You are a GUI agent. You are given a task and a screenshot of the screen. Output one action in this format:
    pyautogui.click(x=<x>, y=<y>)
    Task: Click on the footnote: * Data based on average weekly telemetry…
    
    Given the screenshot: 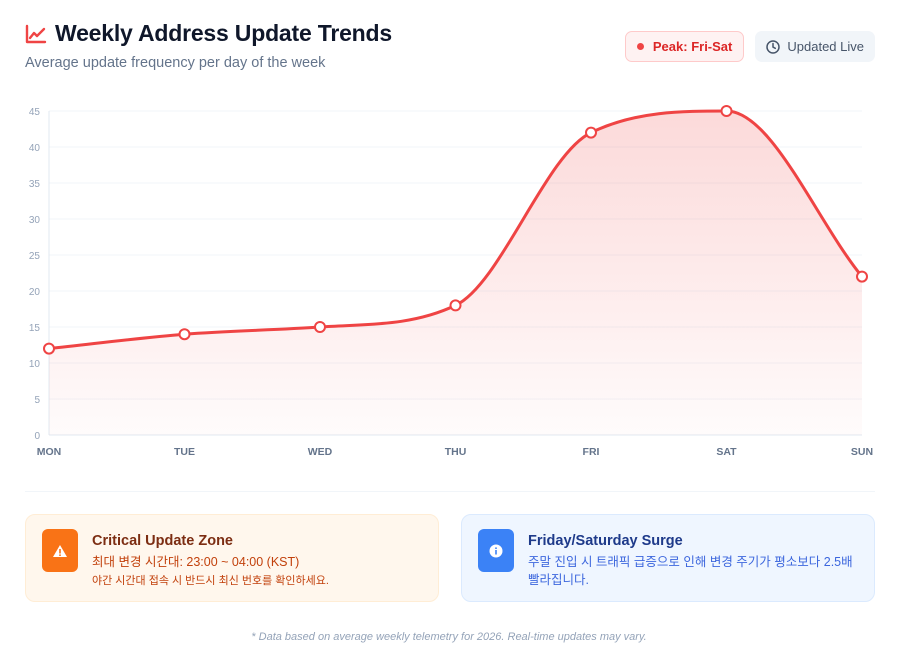 What is the action you would take?
    pyautogui.click(x=449, y=637)
    